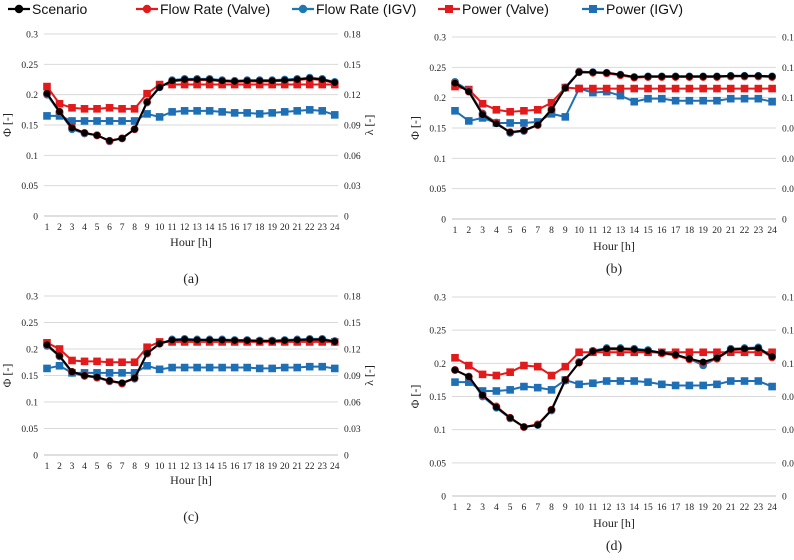 This screenshot has height=560, width=794. What do you see at coordinates (613, 364) in the screenshot?
I see `series-line-power_valve` at bounding box center [613, 364].